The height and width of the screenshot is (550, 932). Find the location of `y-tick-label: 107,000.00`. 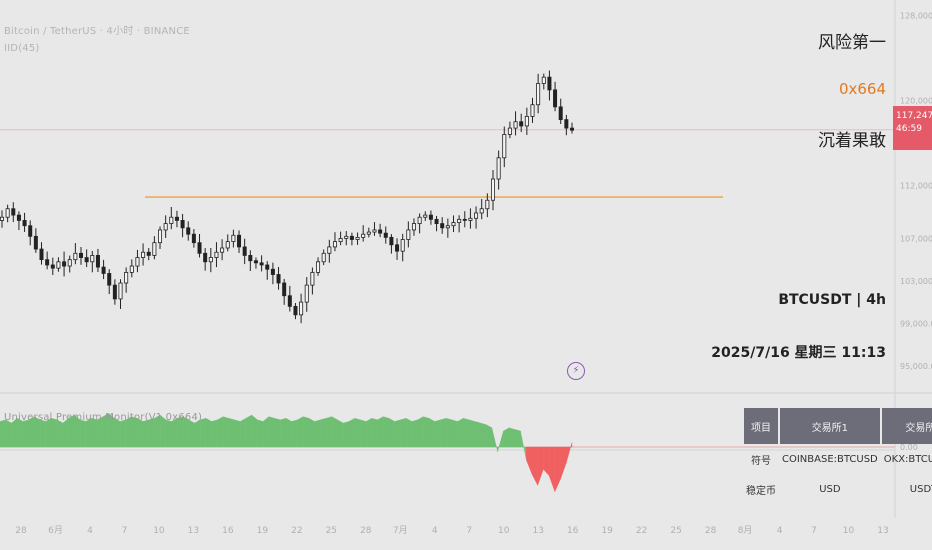

y-tick-label: 107,000.00 is located at coordinates (916, 238).